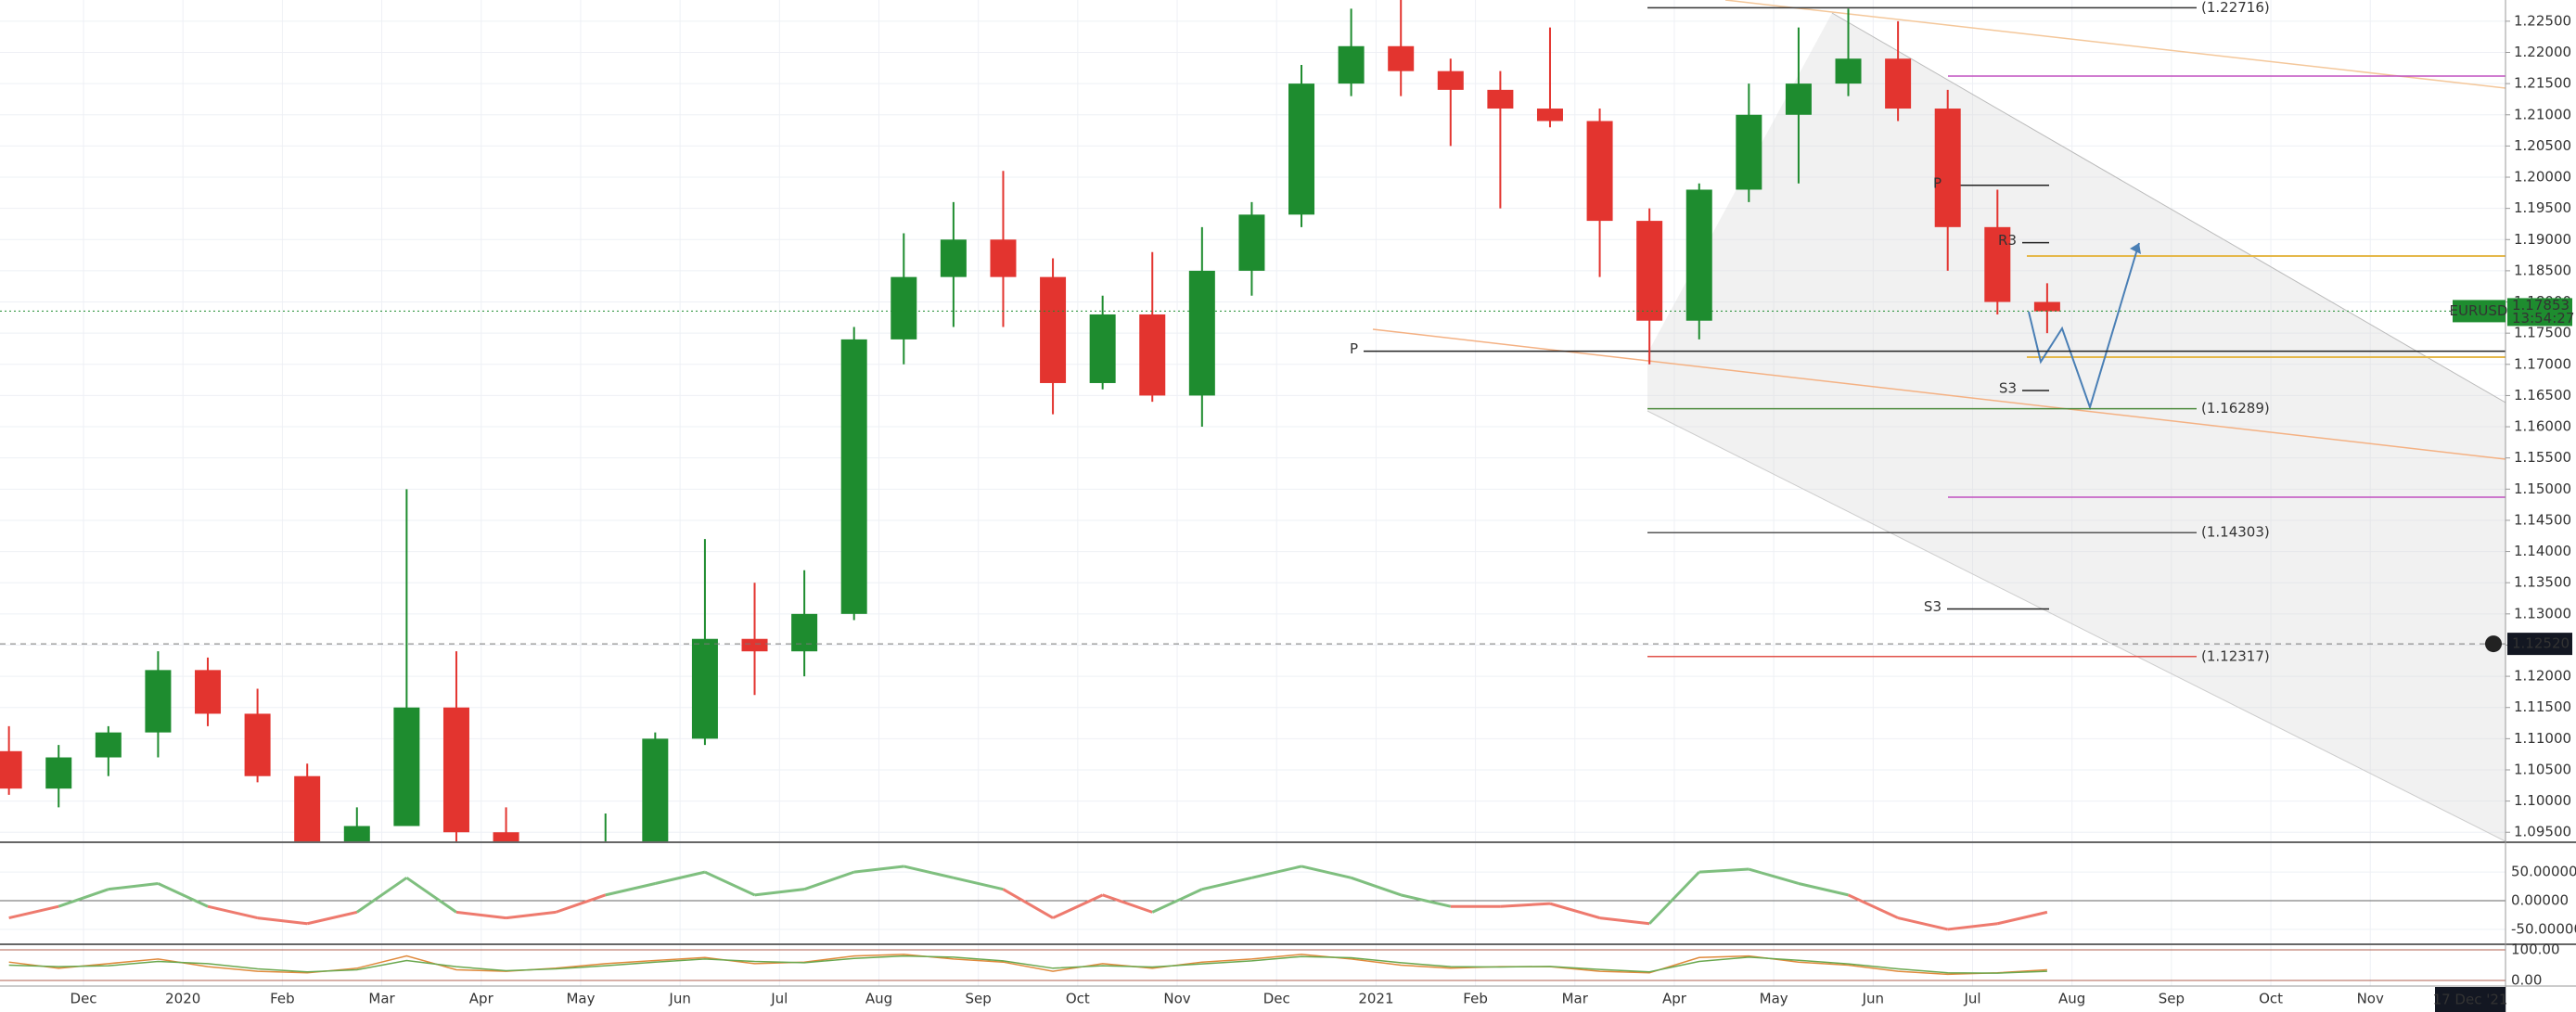 Image resolution: width=2576 pixels, height=1012 pixels. What do you see at coordinates (83, 999) in the screenshot?
I see `x-tick-label: Dec` at bounding box center [83, 999].